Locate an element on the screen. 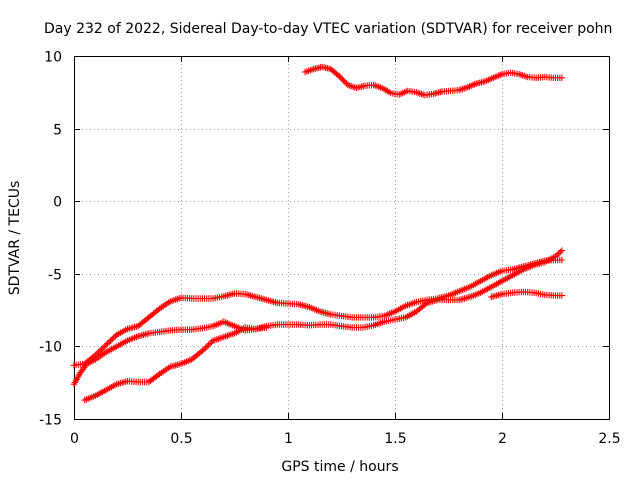 The width and height of the screenshot is (640, 480). series-track-top is located at coordinates (433, 81).